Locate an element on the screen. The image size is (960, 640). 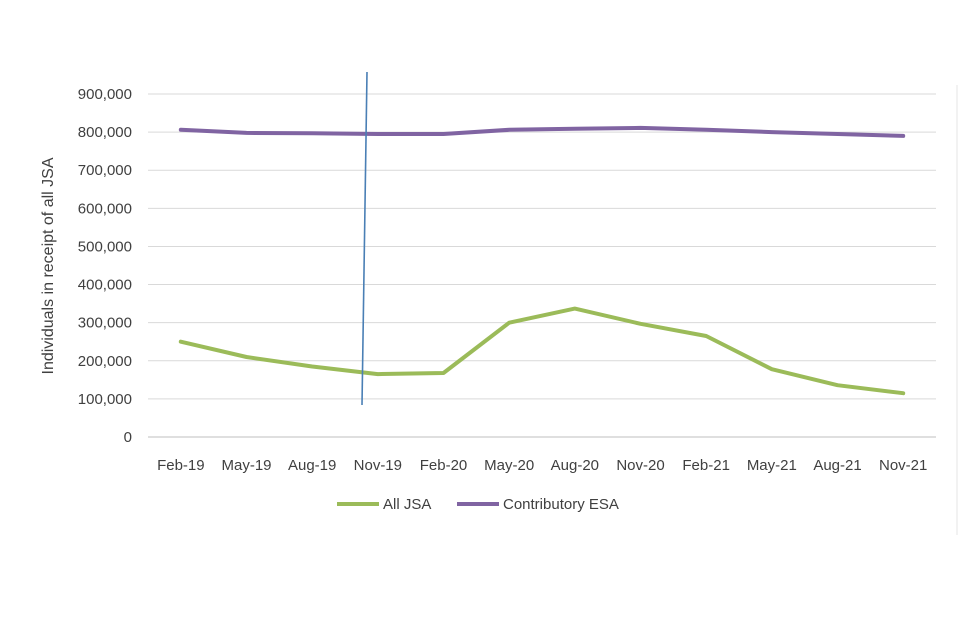
y-tick-label: 300,000 is located at coordinates (105, 323).